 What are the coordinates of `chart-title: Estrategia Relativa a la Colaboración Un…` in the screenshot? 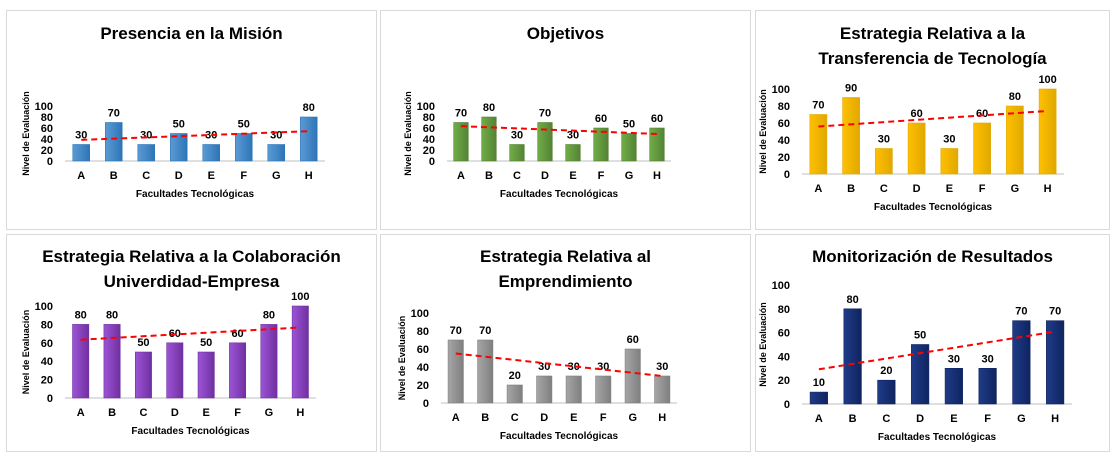 It's located at (191, 269).